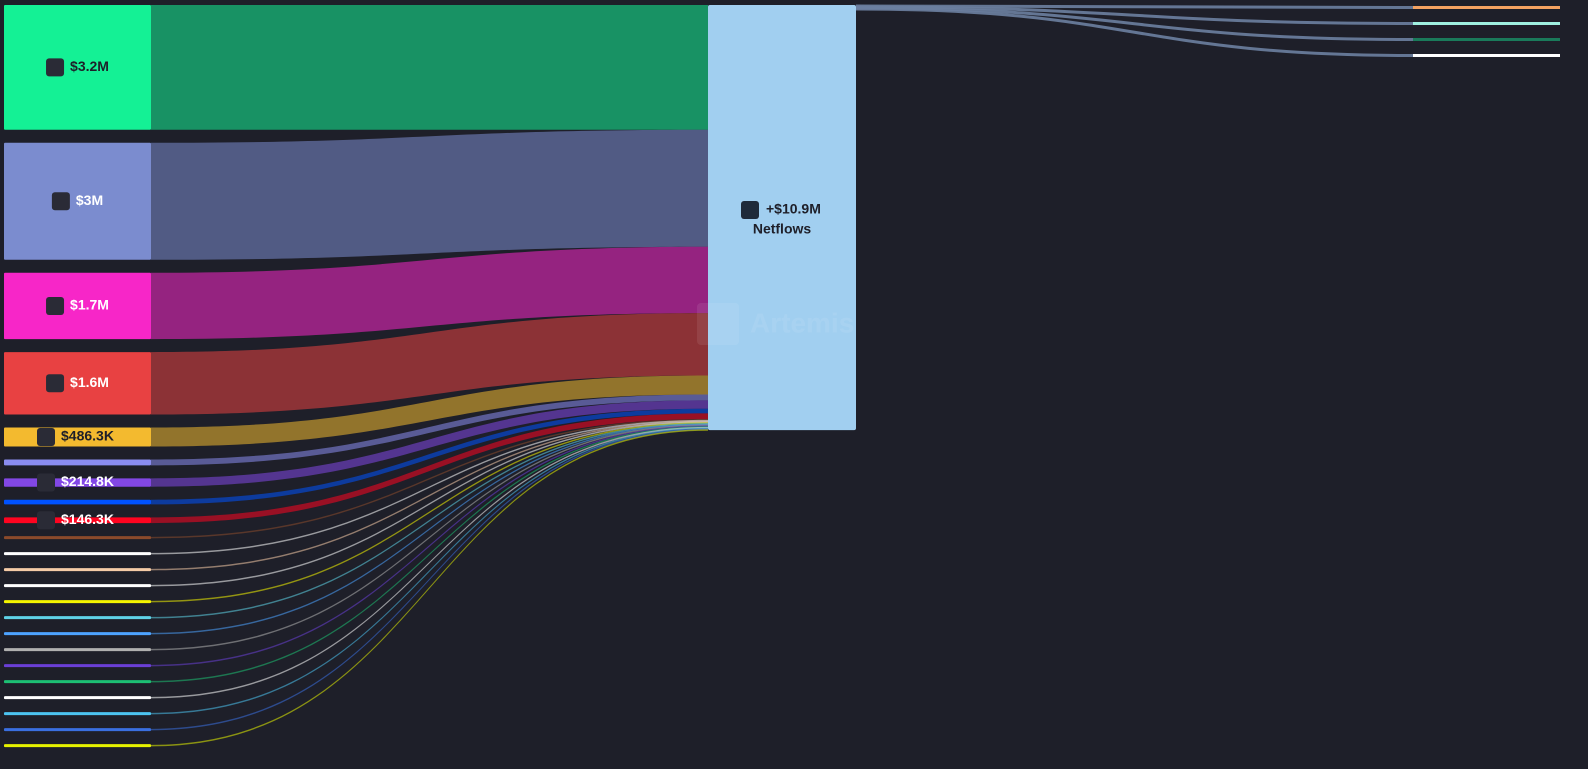  What do you see at coordinates (782, 218) in the screenshot?
I see `target-node` at bounding box center [782, 218].